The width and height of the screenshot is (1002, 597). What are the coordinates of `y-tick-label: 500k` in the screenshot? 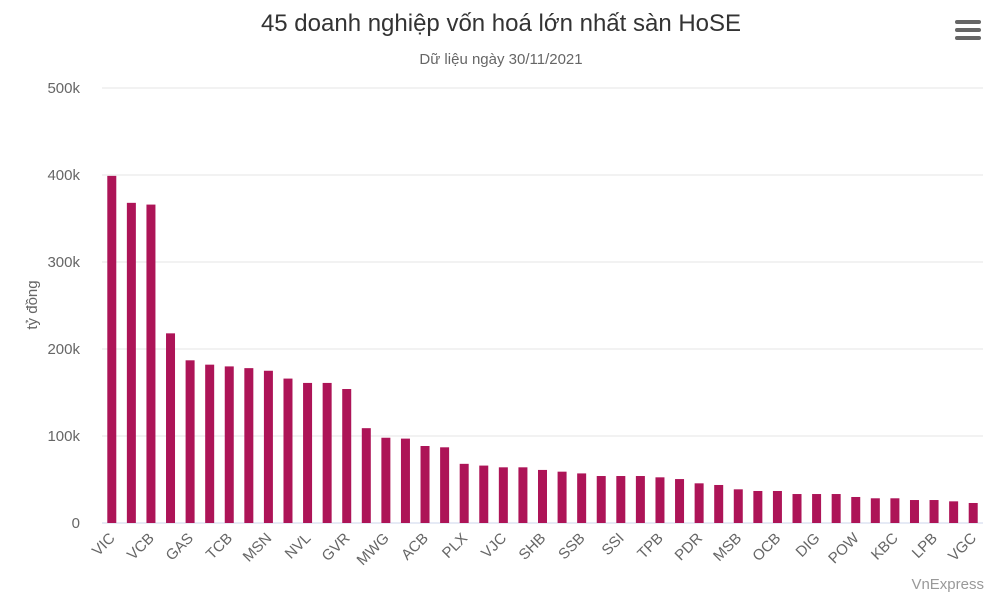 It's located at (63, 88).